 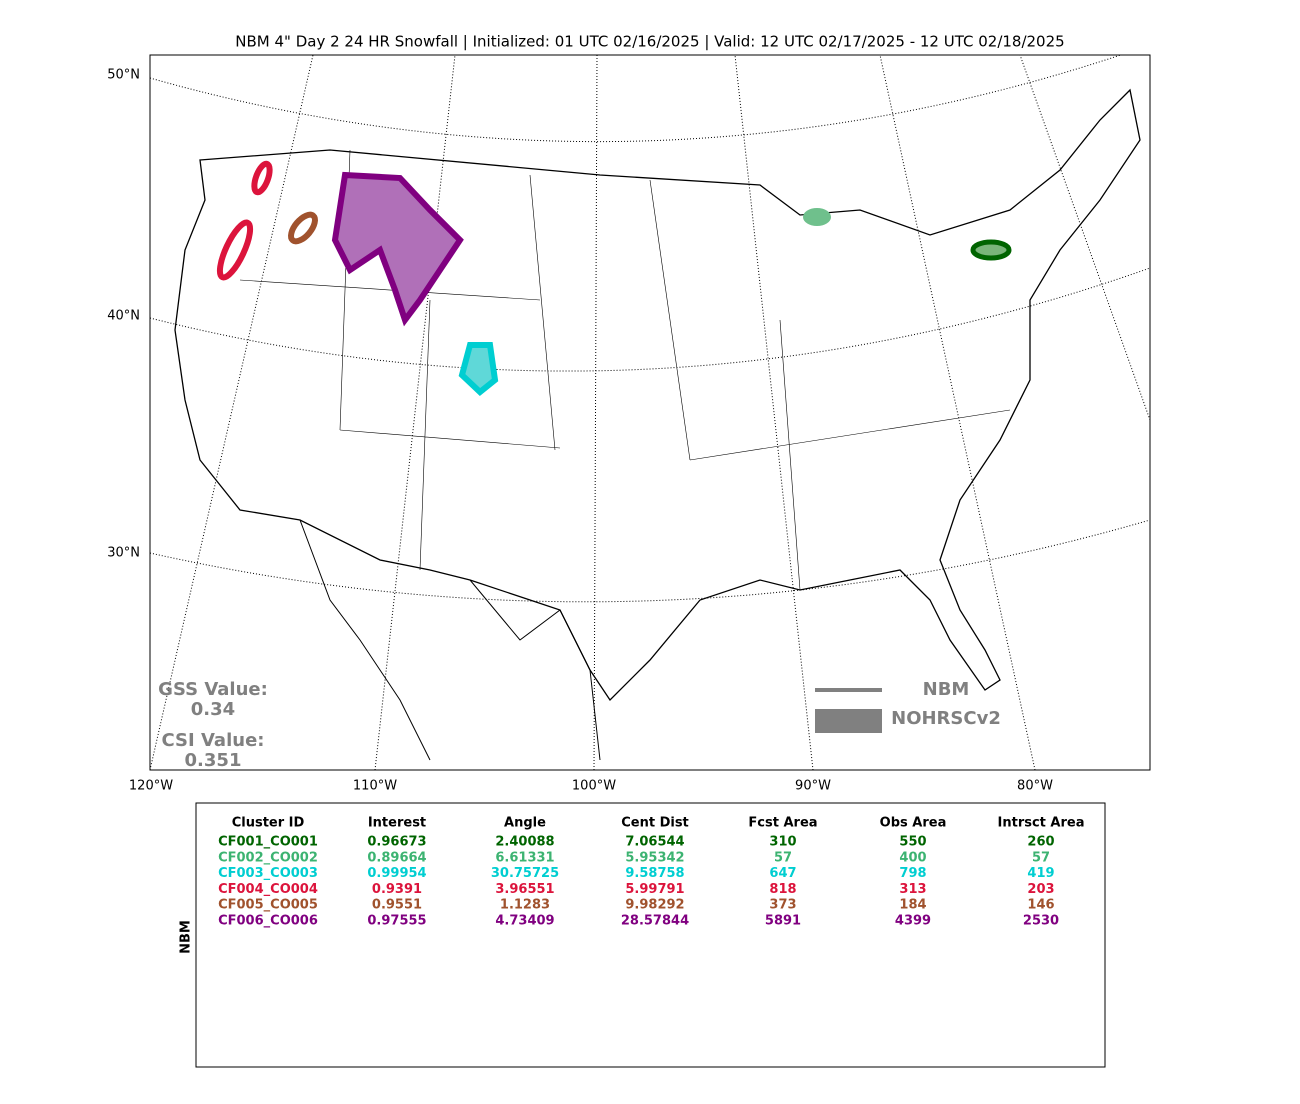 I want to click on table-cell: 0.9391, so click(x=397, y=889).